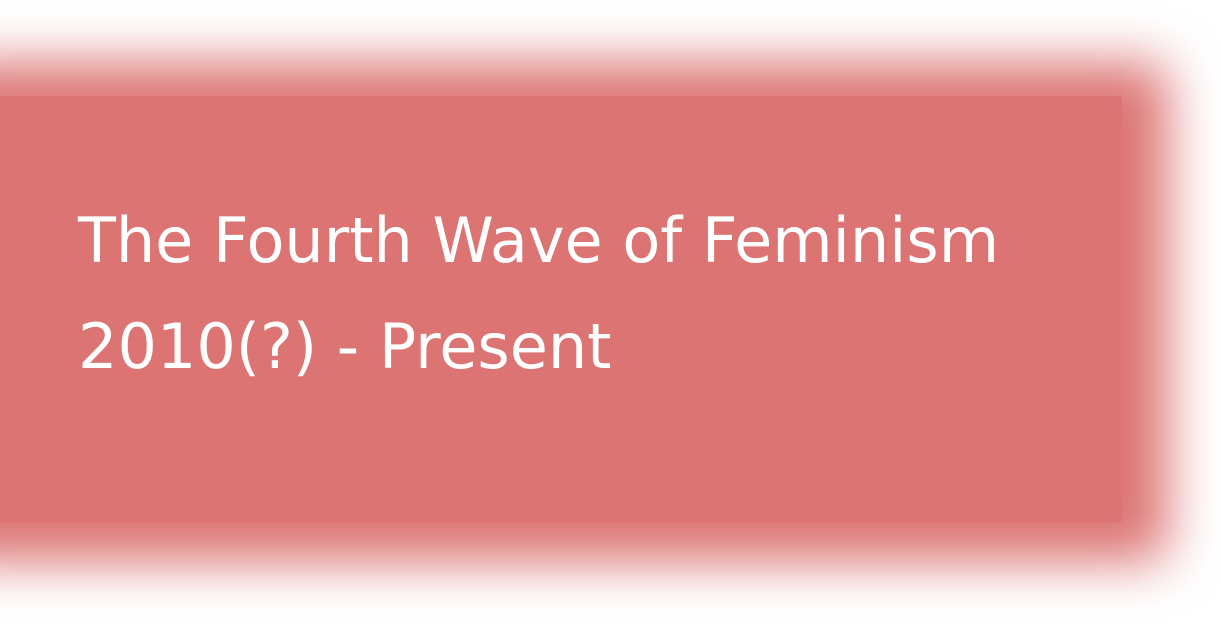 This screenshot has height=626, width=1221. What do you see at coordinates (345, 346) in the screenshot?
I see `banner-subtitle: 2010(?) - Present` at bounding box center [345, 346].